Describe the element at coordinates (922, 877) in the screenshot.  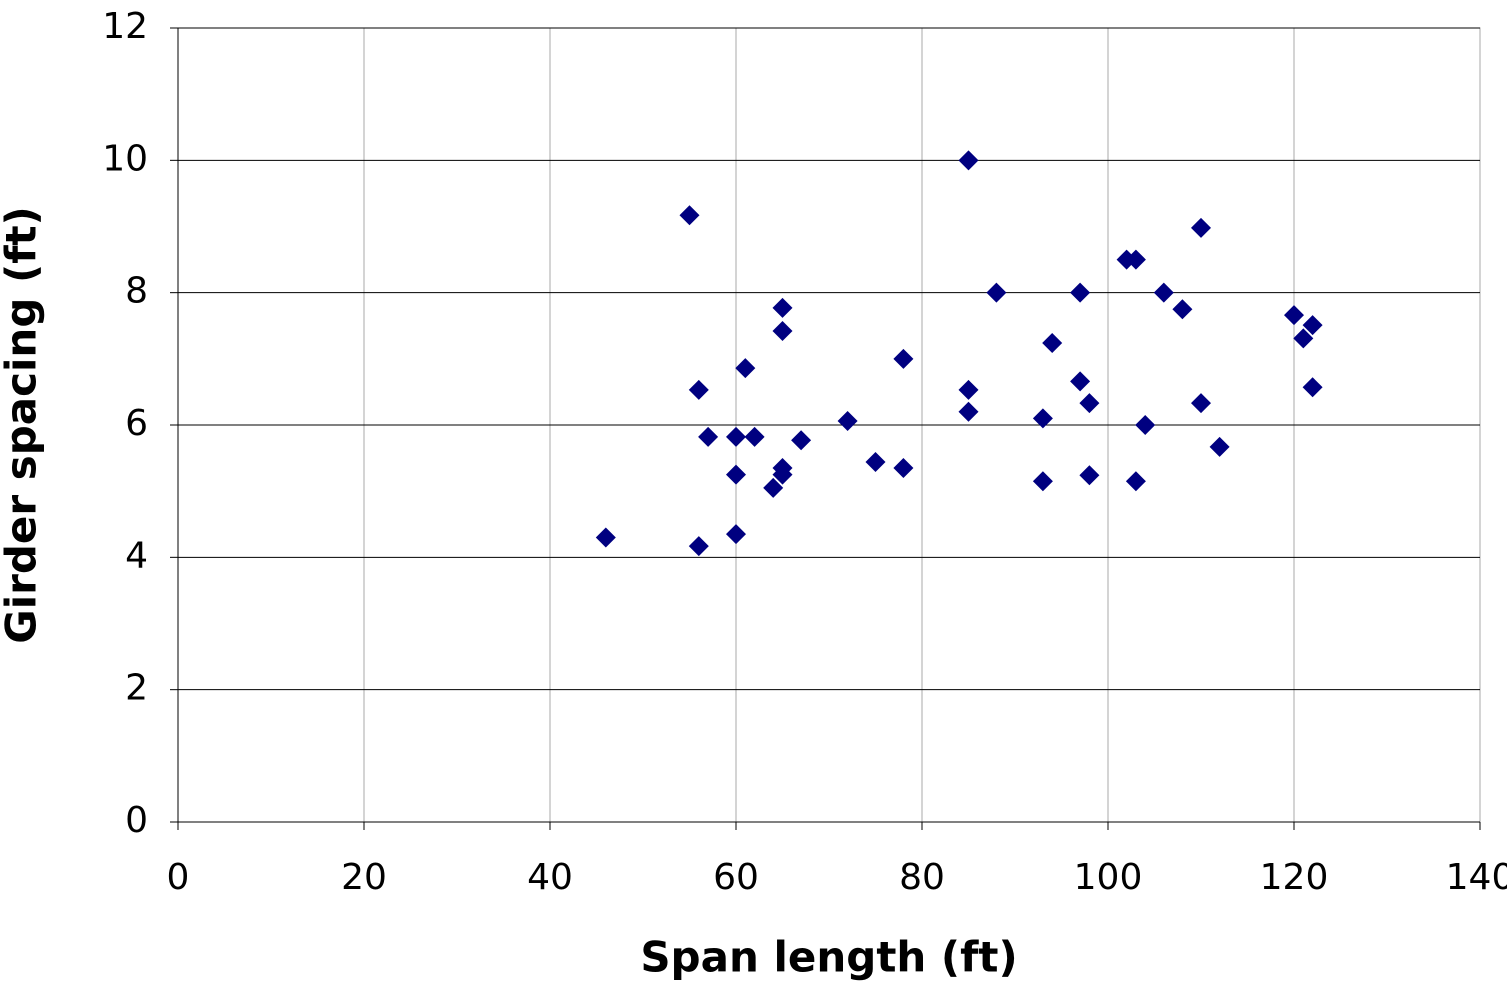
I see `x-tick-label: 80` at that location.